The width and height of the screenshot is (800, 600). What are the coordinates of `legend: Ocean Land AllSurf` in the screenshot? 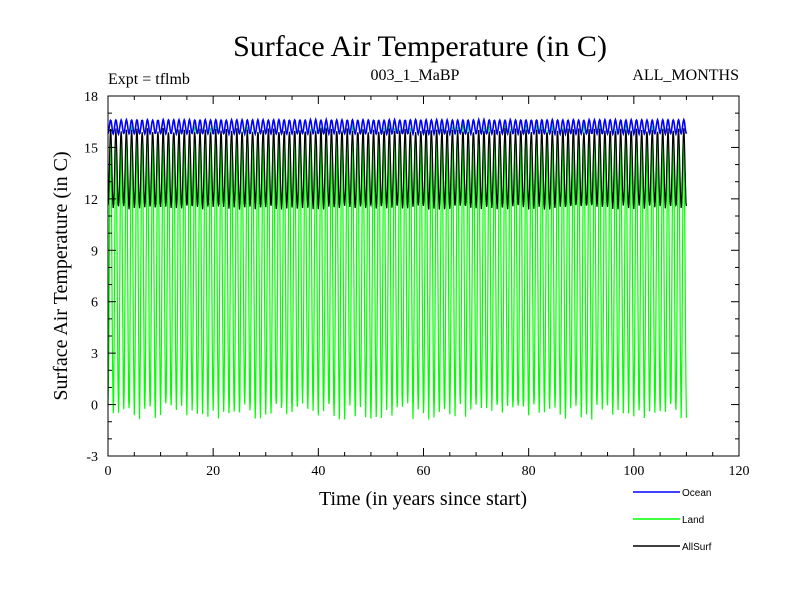 It's located at (672, 520).